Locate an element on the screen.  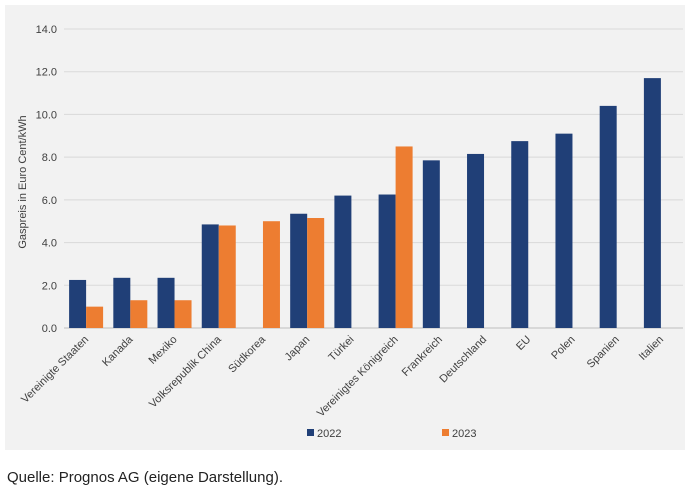
x-tick-label: Vereinigte Staaten is located at coordinates (55, 370).